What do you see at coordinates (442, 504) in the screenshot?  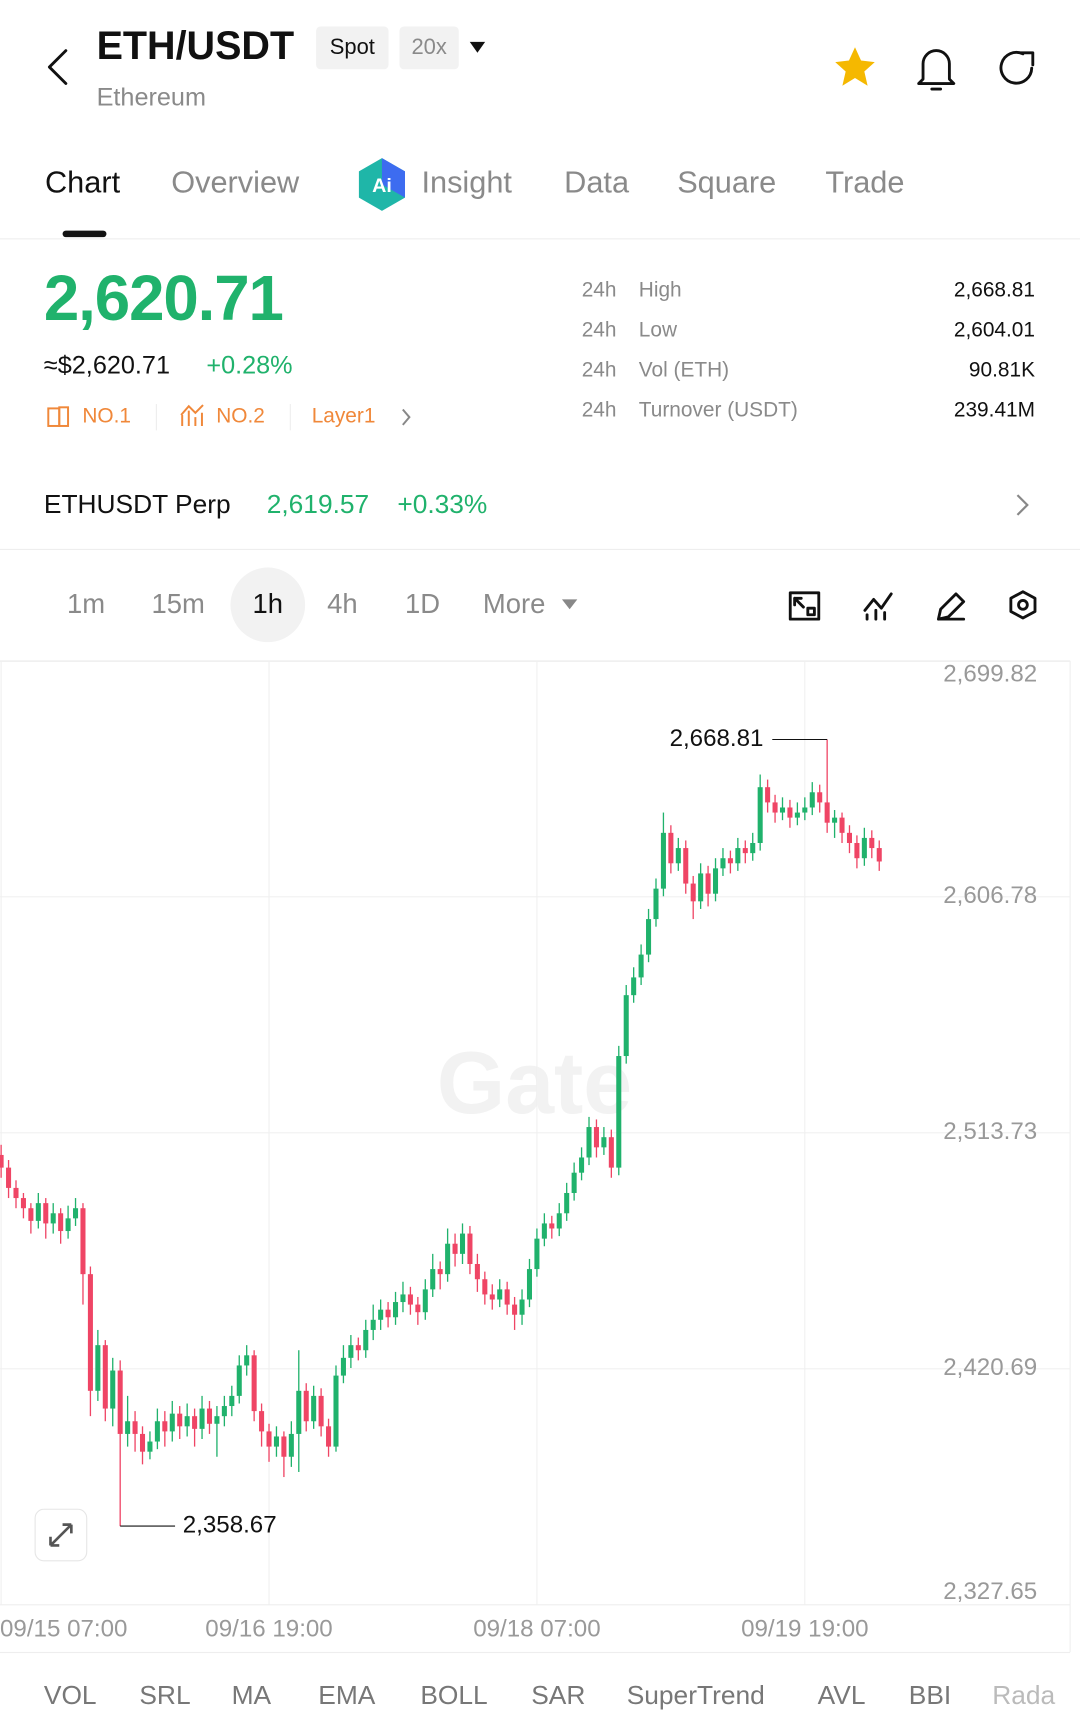 I see `perp-change: +0.33%` at bounding box center [442, 504].